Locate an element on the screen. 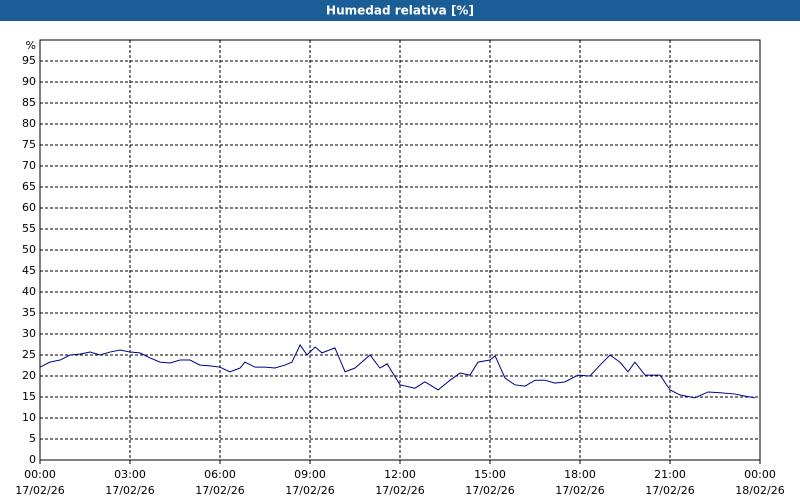  y-tick-label: 35 is located at coordinates (29, 312).